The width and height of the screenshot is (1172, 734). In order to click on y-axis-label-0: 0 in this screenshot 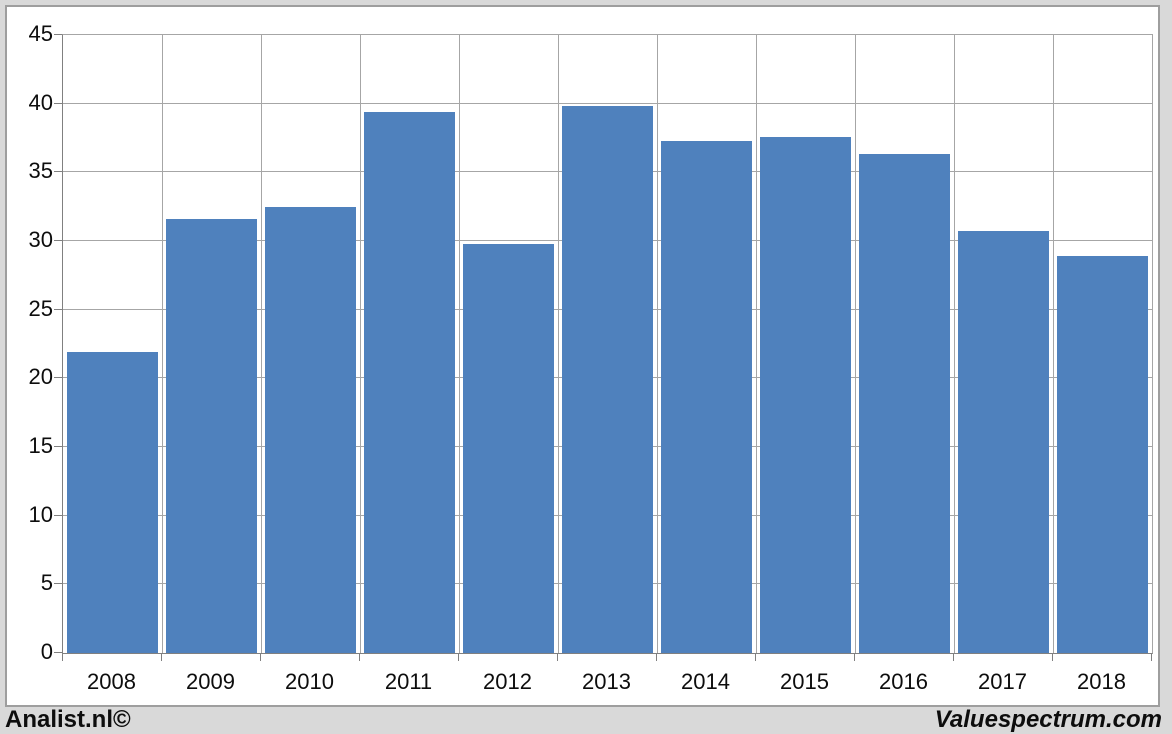, I will do `click(46, 651)`.